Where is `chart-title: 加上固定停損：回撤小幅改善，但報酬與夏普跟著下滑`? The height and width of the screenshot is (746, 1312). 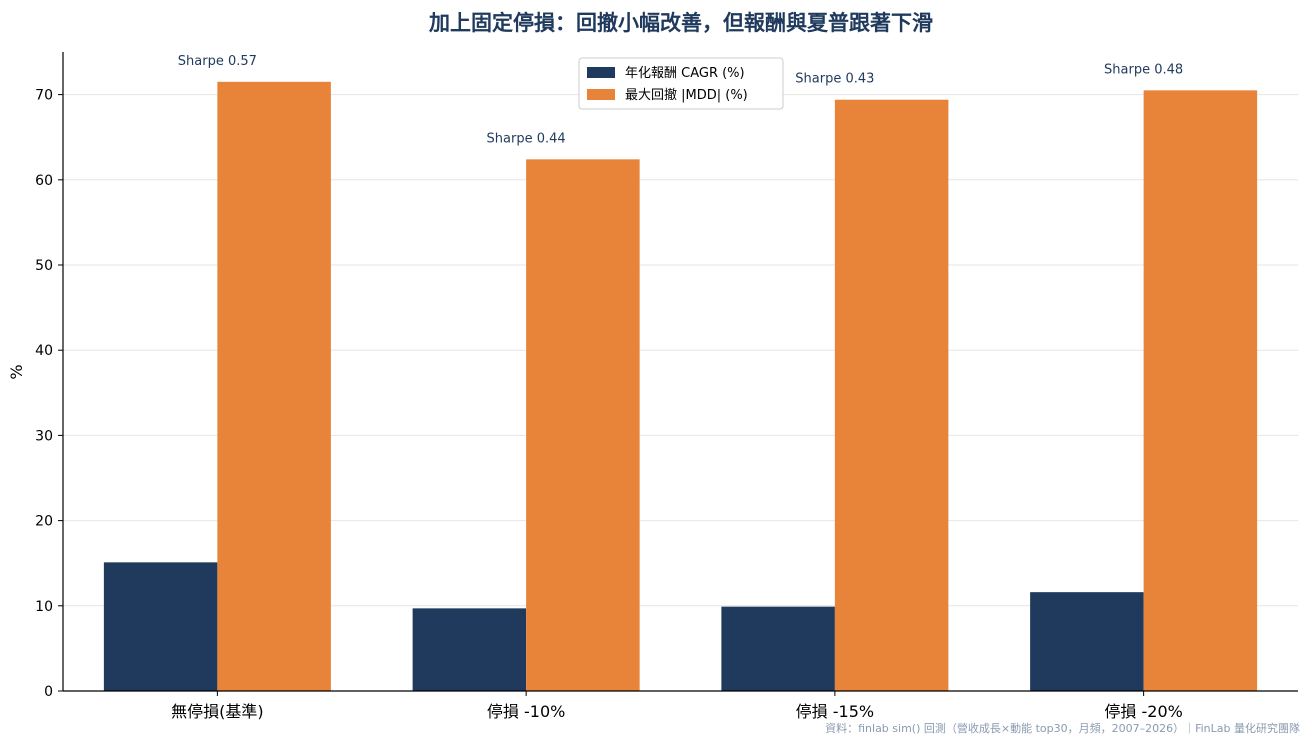 chart-title: 加上固定停損：回撤小幅改善，但報酬與夏普跟著下滑 is located at coordinates (680, 23).